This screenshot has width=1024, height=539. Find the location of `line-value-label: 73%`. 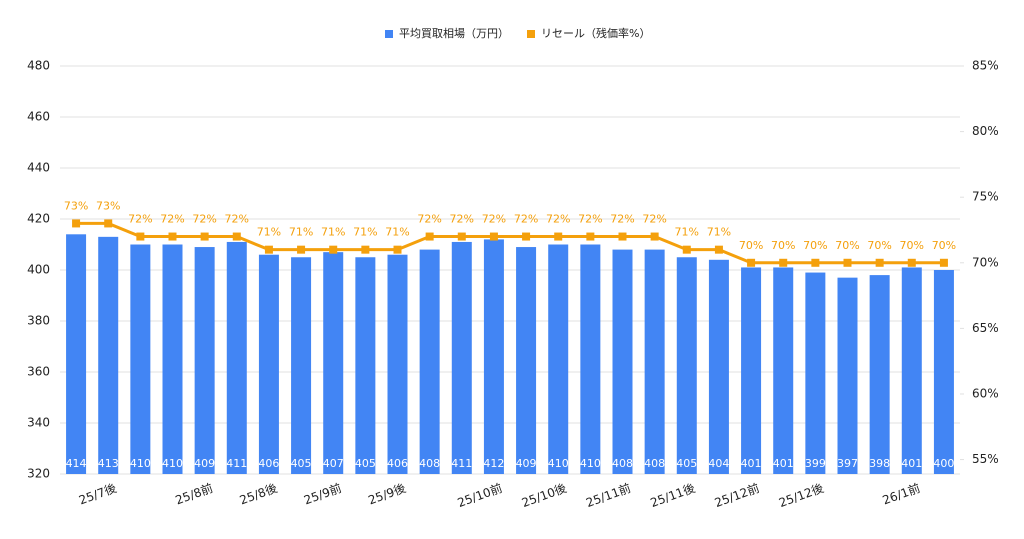

line-value-label: 73% is located at coordinates (76, 205).